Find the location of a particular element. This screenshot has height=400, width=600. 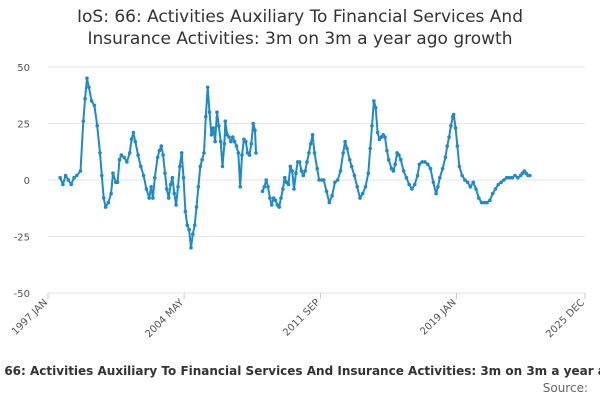

y-tick-label: -50 is located at coordinates (22, 294).